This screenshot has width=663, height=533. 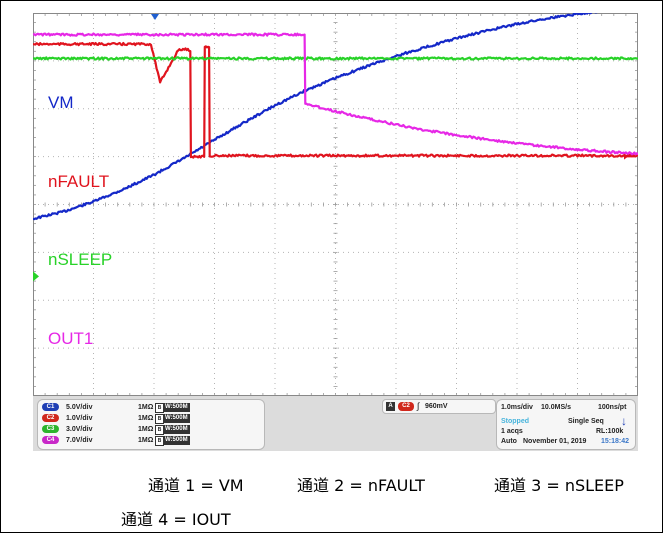 I want to click on caption-channel-4: 通道 4 = IOUT, so click(x=176, y=519).